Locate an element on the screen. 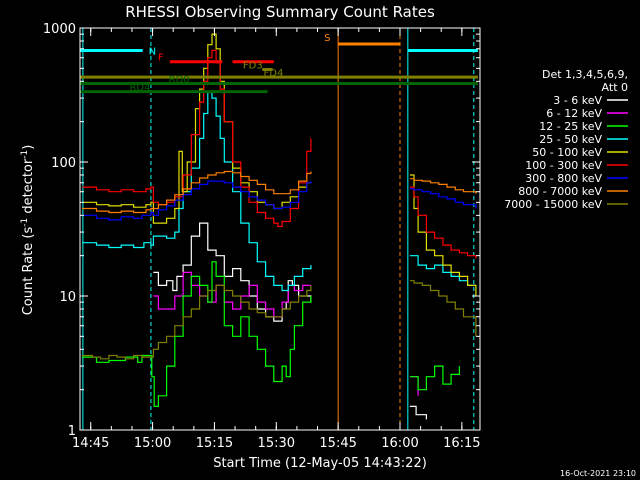 The image size is (640, 480). y-tick-label-0: 1 is located at coordinates (72, 431).